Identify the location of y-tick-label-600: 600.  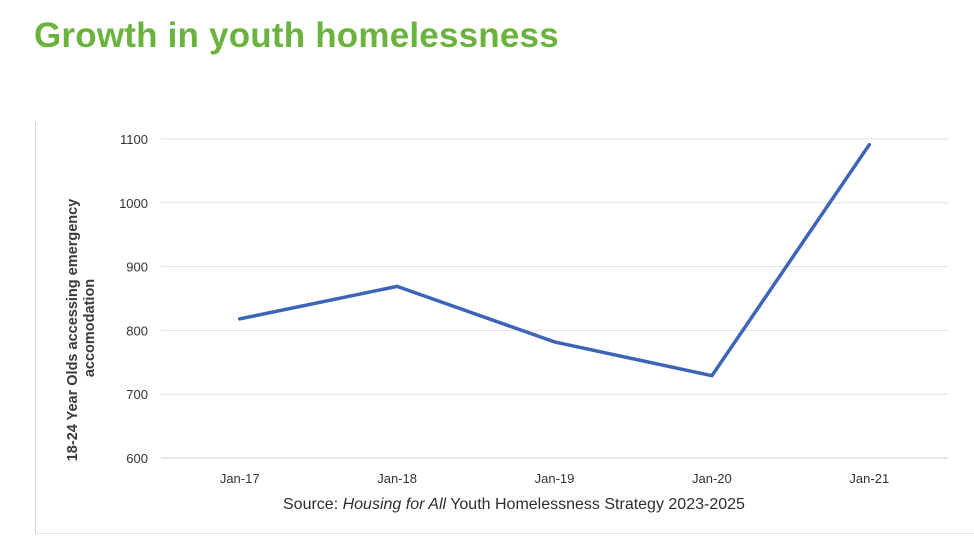
(137, 458).